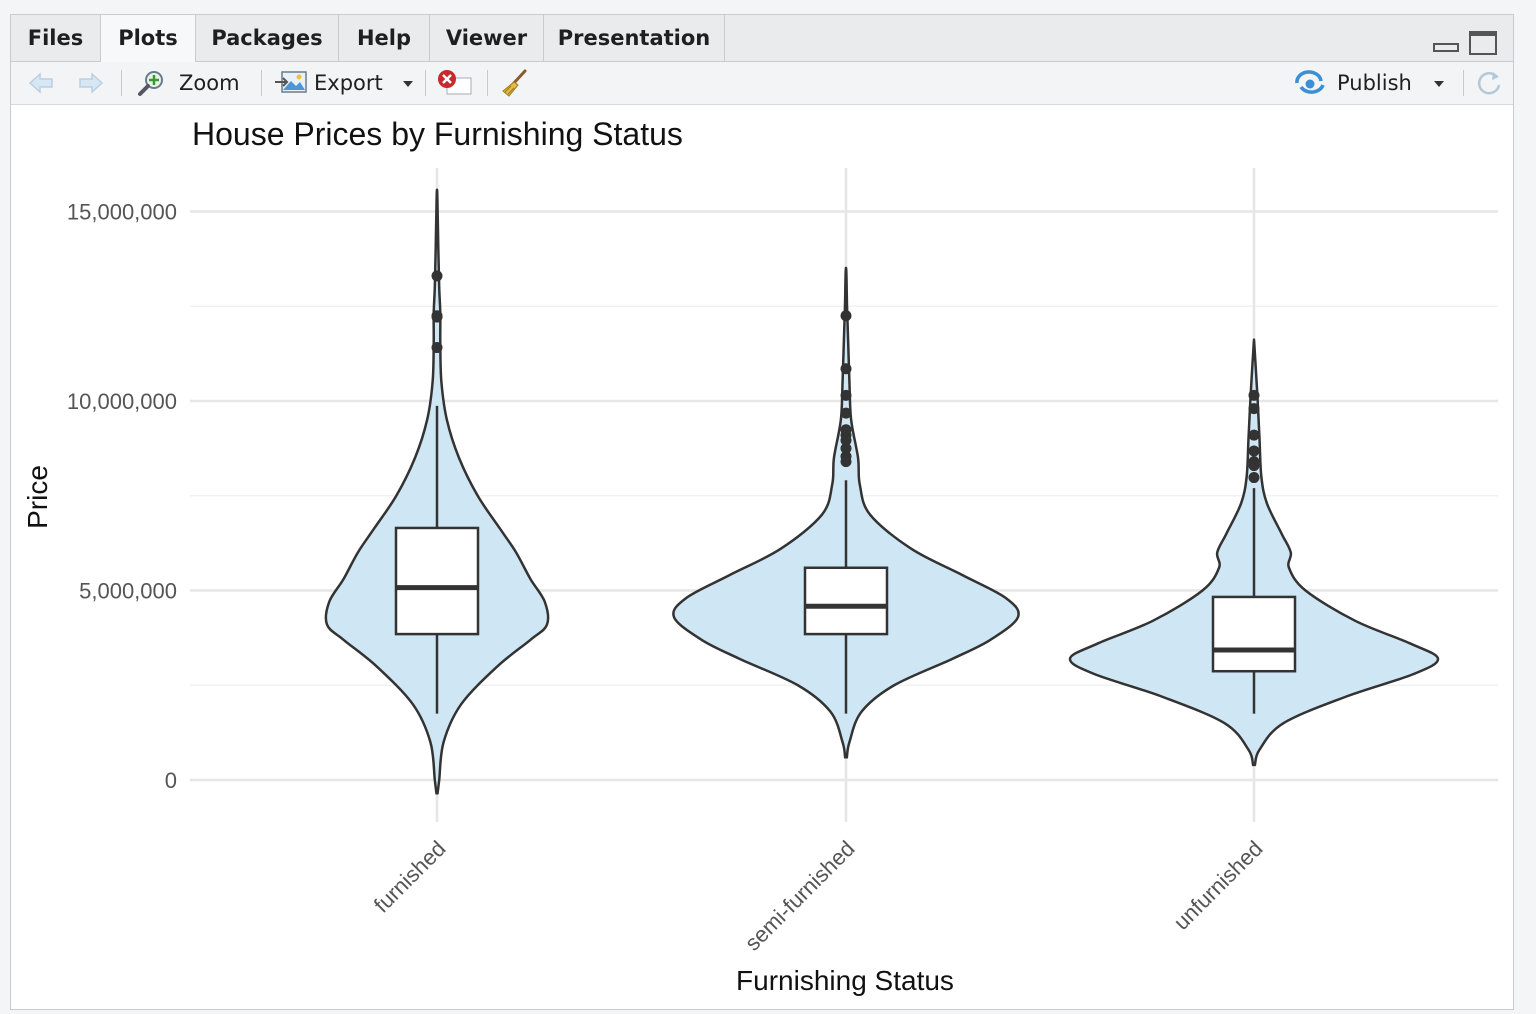 Image resolution: width=1536 pixels, height=1014 pixels. Describe the element at coordinates (410, 877) in the screenshot. I see `x-tick-label: furnished` at that location.